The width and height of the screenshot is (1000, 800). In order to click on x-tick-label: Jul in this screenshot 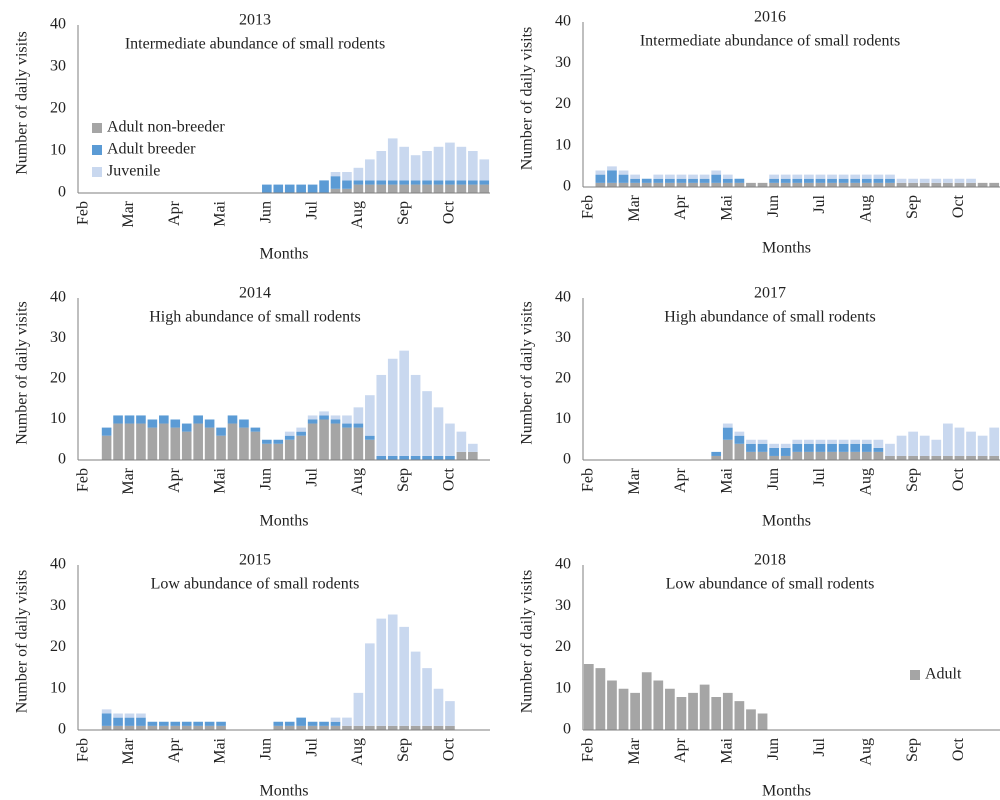, I will do `click(311, 746)`.